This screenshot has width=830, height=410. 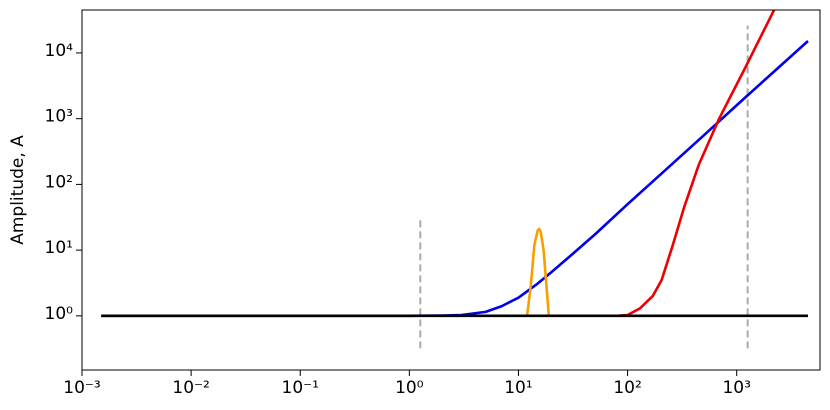 I want to click on x-tick-label: 10⁻², so click(x=190, y=388).